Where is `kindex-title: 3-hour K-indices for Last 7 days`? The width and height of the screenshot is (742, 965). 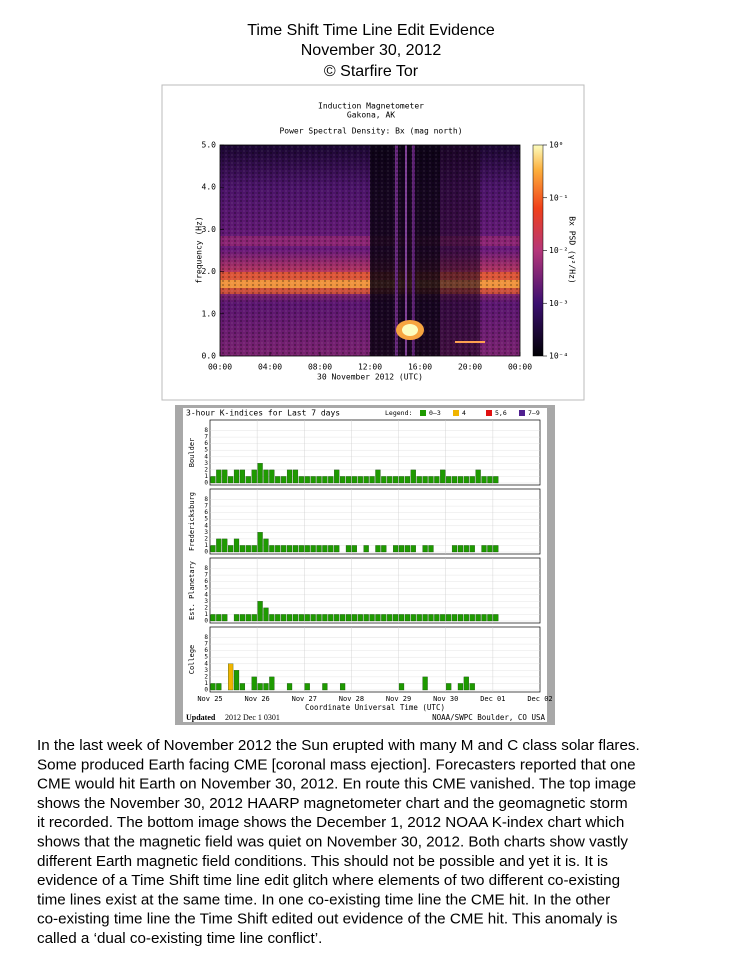
kindex-title: 3-hour K-indices for Last 7 days is located at coordinates (263, 413).